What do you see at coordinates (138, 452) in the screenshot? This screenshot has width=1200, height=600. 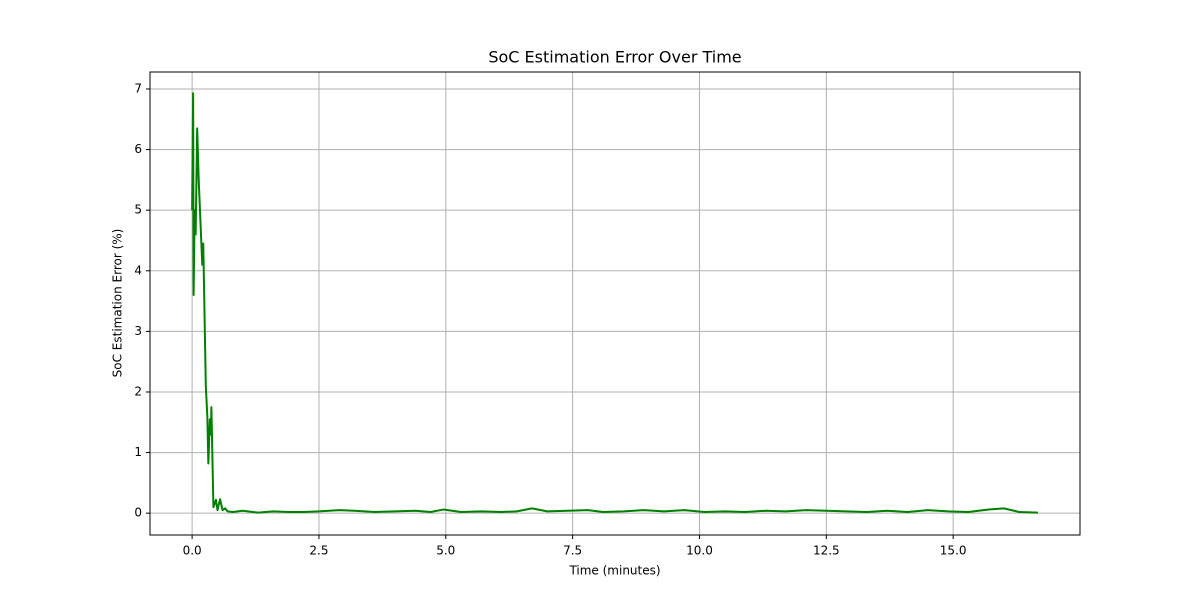 I see `y-tick-label: 1` at bounding box center [138, 452].